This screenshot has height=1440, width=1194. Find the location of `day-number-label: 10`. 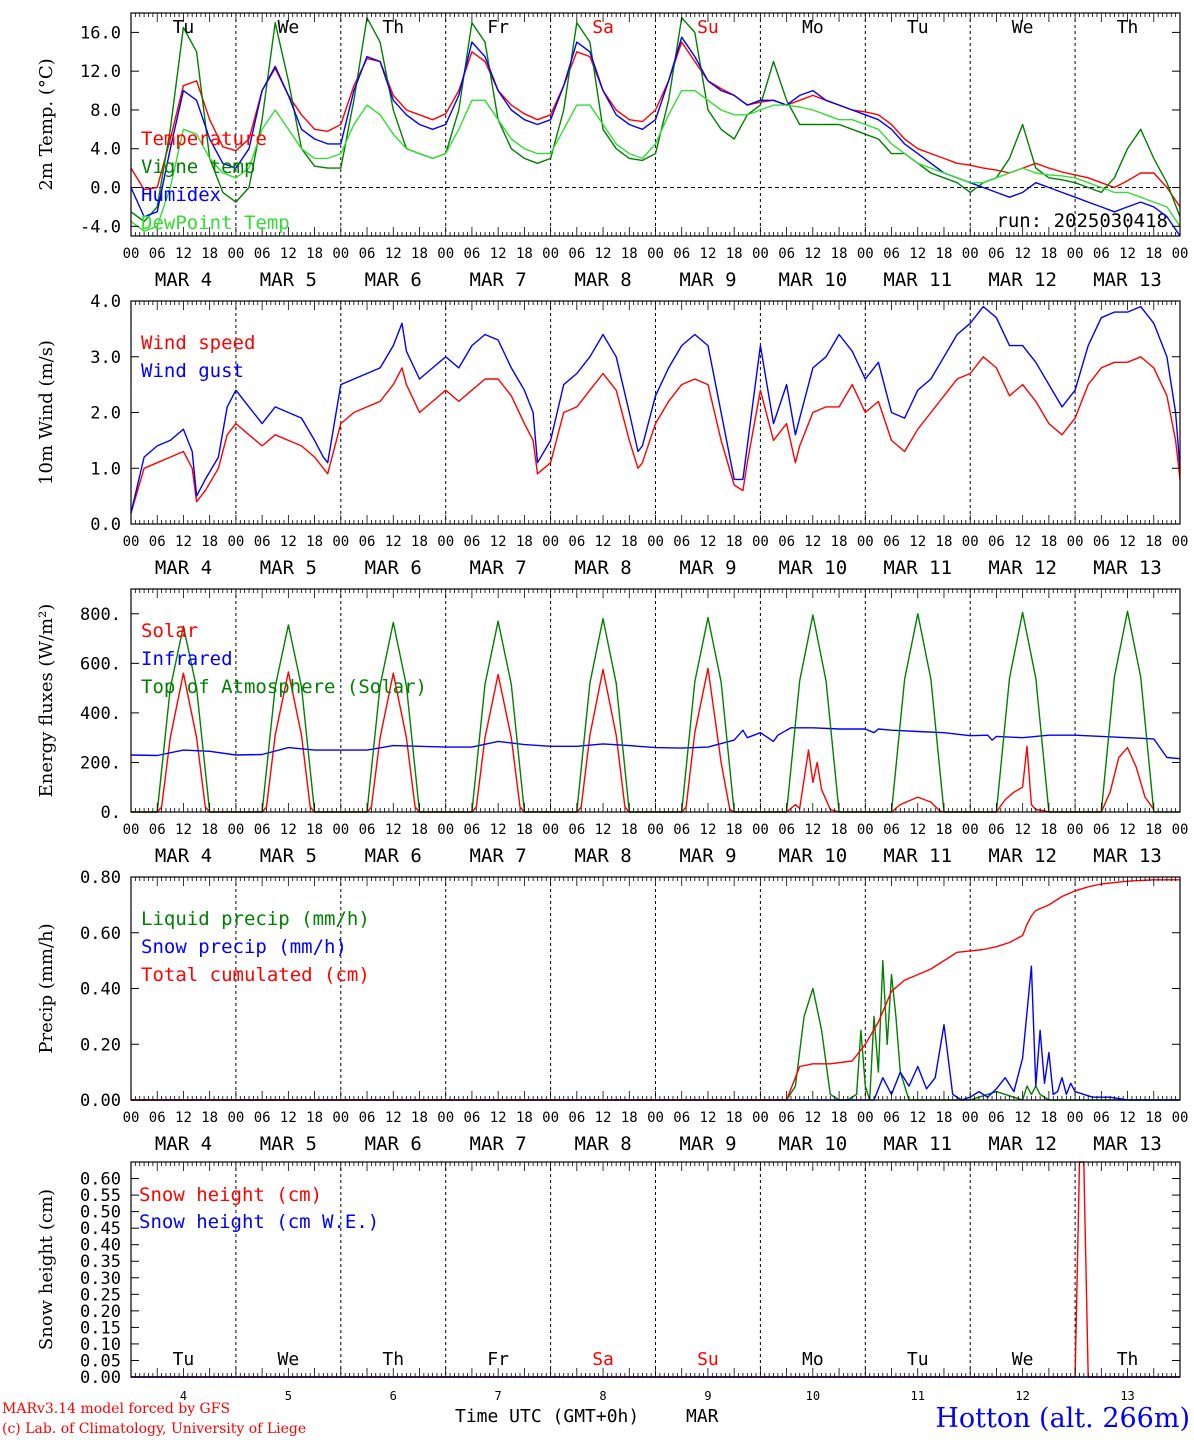

day-number-label: 10 is located at coordinates (813, 1396).